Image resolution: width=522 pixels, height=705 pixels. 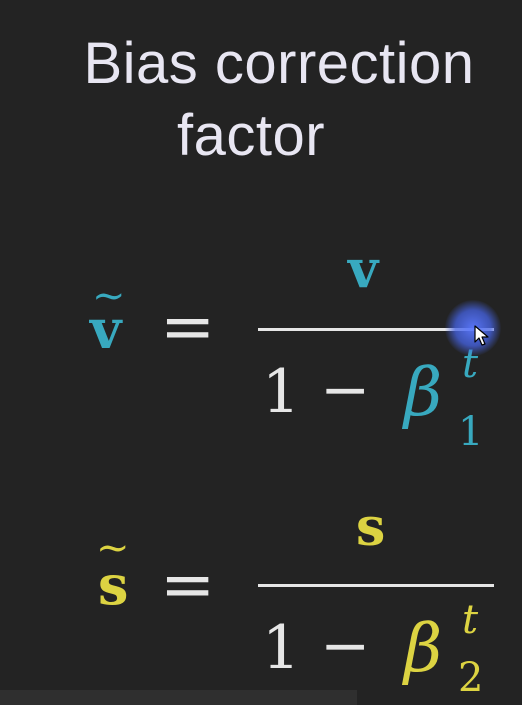 What do you see at coordinates (363, 269) in the screenshot?
I see `numerator: v` at bounding box center [363, 269].